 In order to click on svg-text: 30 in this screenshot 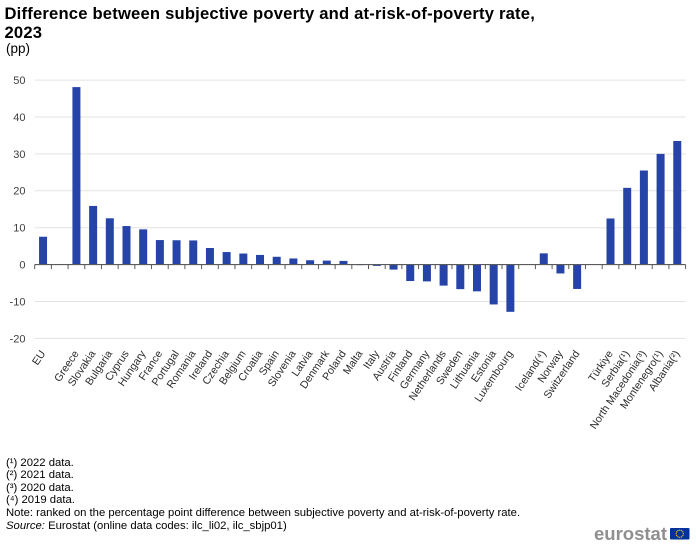, I will do `click(19, 155)`.